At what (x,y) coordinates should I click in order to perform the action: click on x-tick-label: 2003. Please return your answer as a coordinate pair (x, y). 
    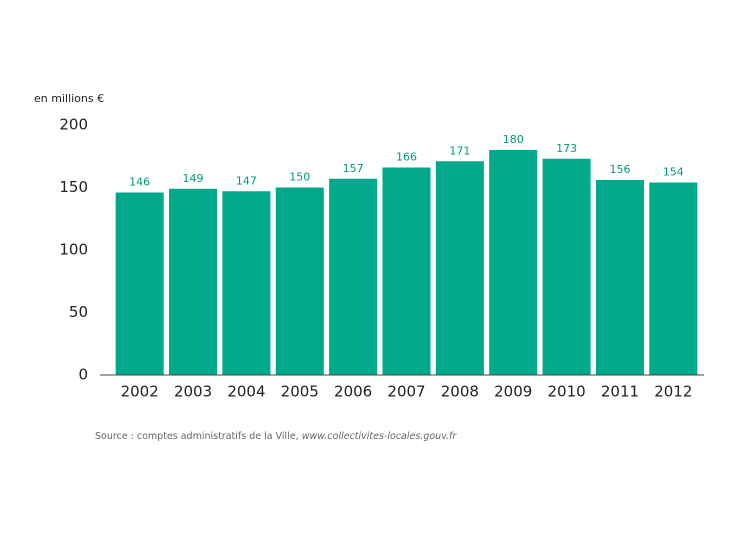
    Looking at the image, I should click on (193, 392).